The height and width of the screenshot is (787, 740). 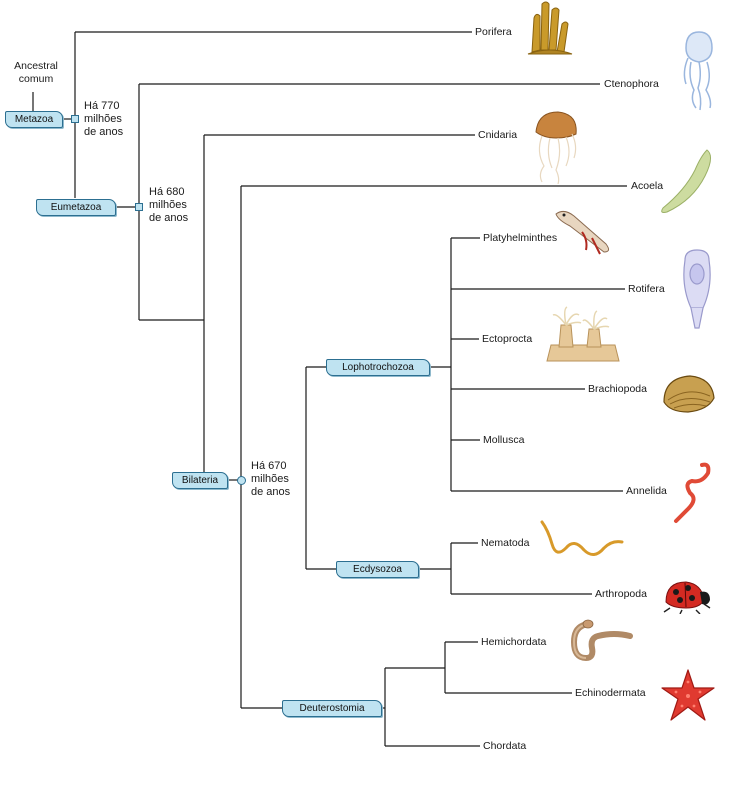 What do you see at coordinates (505, 746) in the screenshot?
I see `taxon-chordata: Chordata` at bounding box center [505, 746].